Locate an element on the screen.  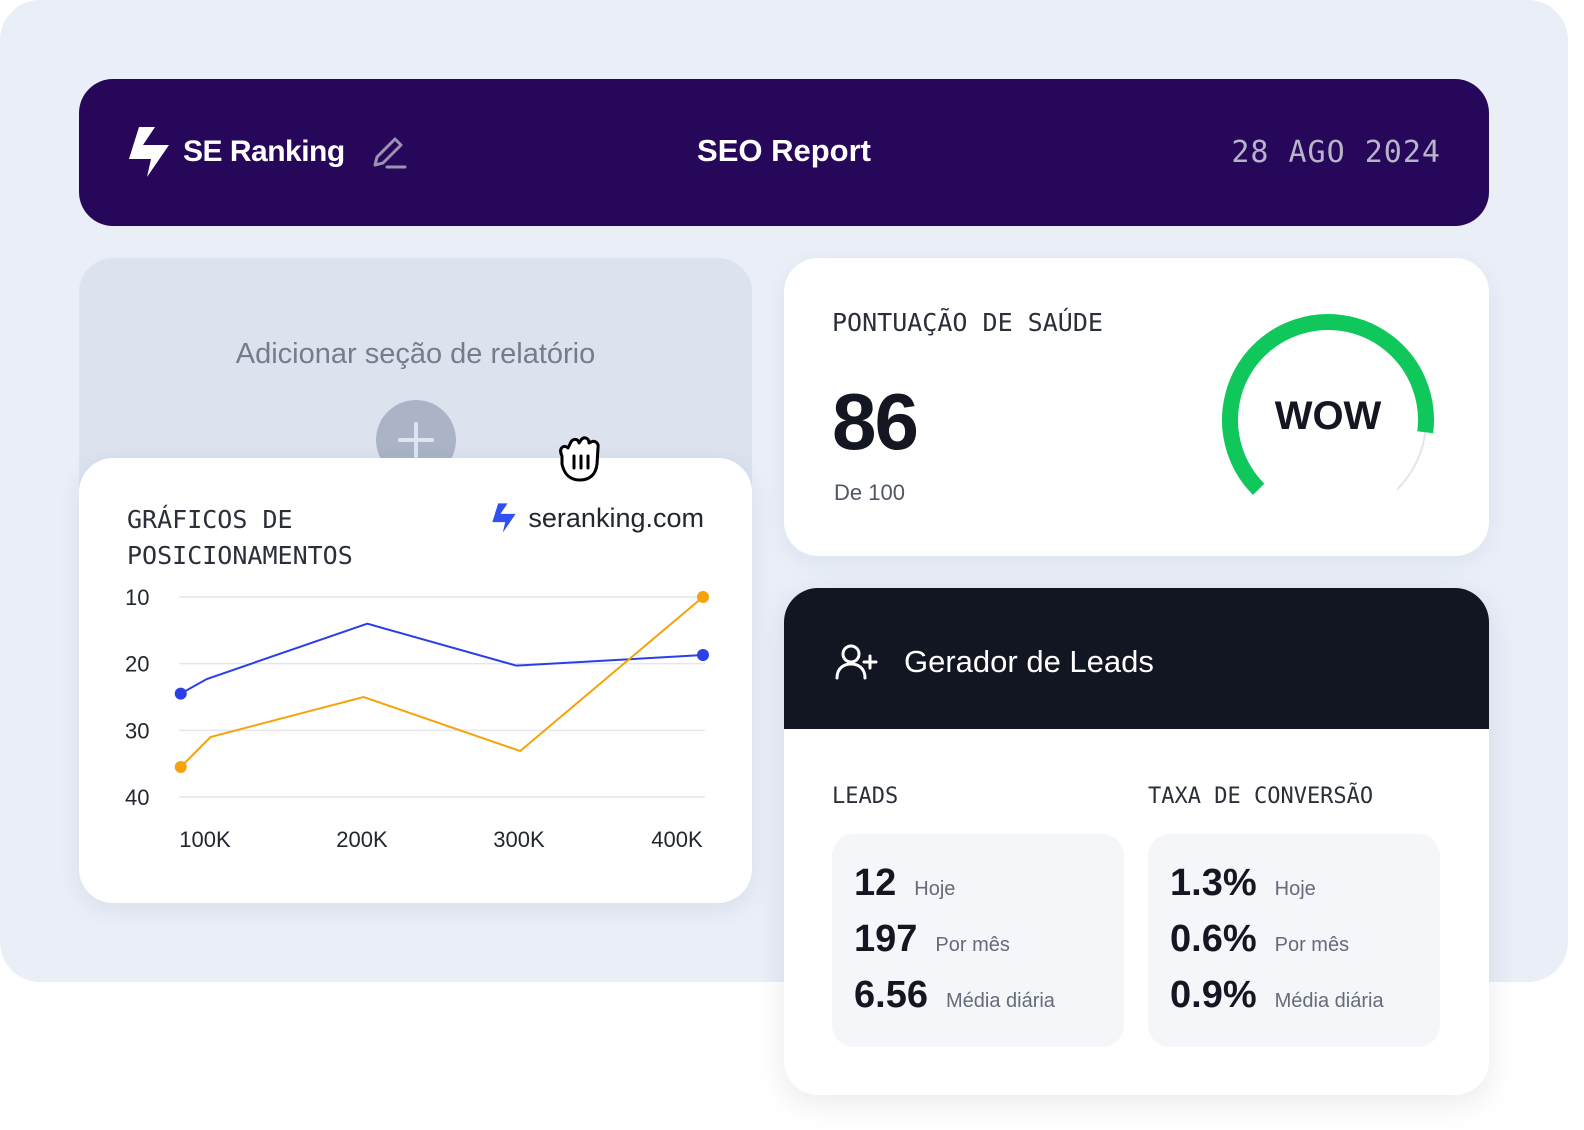
stat-value: 12 is located at coordinates (875, 883).